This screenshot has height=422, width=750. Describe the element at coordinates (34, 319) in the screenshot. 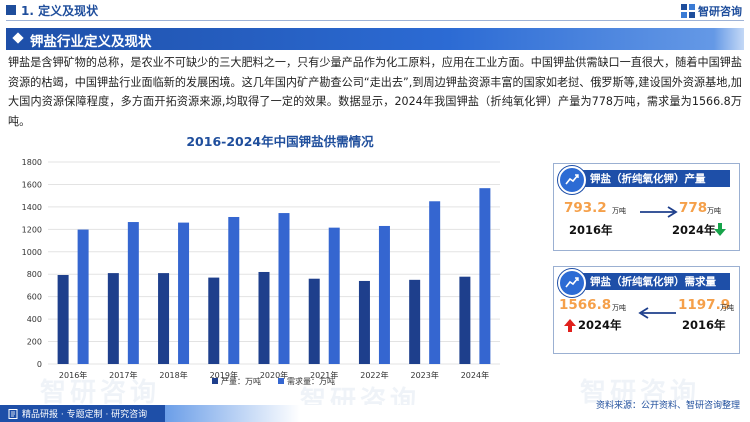

I see `y-tick-label: 400` at that location.